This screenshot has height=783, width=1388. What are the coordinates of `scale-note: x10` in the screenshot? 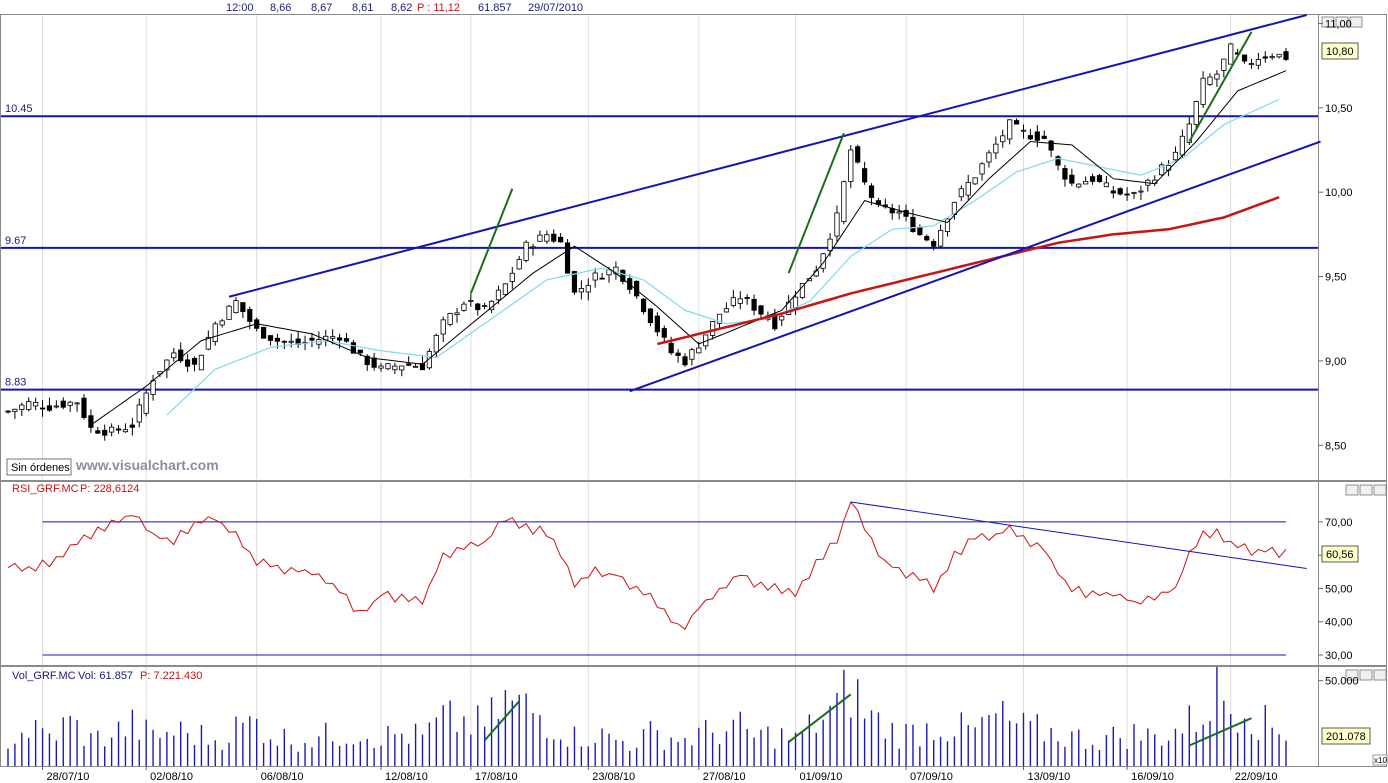 It's located at (1380, 760).